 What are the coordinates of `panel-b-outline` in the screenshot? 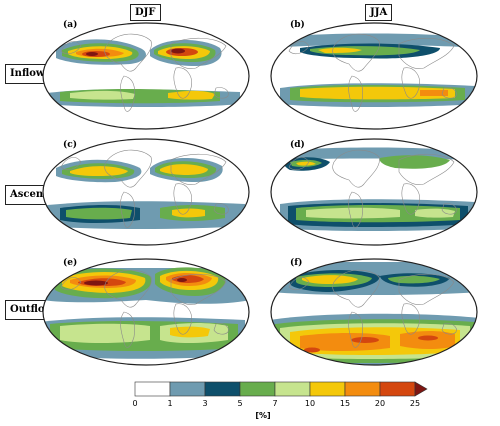 It's located at (374, 76).